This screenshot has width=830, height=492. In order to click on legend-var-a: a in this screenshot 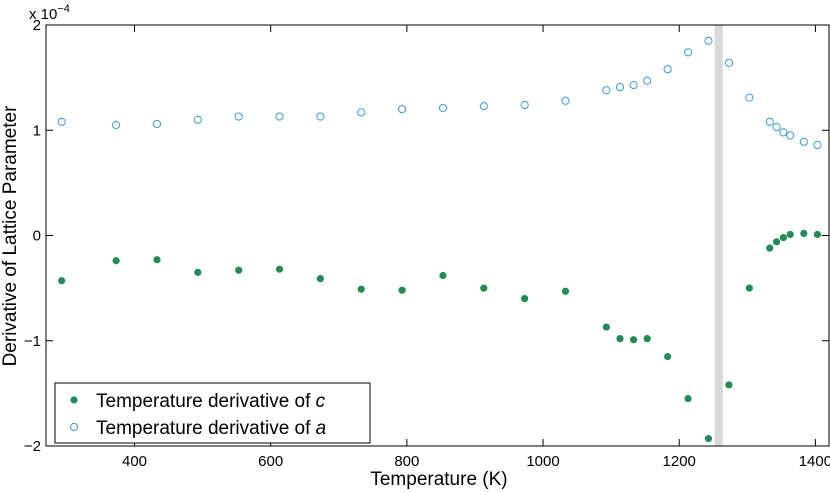, I will do `click(321, 428)`.